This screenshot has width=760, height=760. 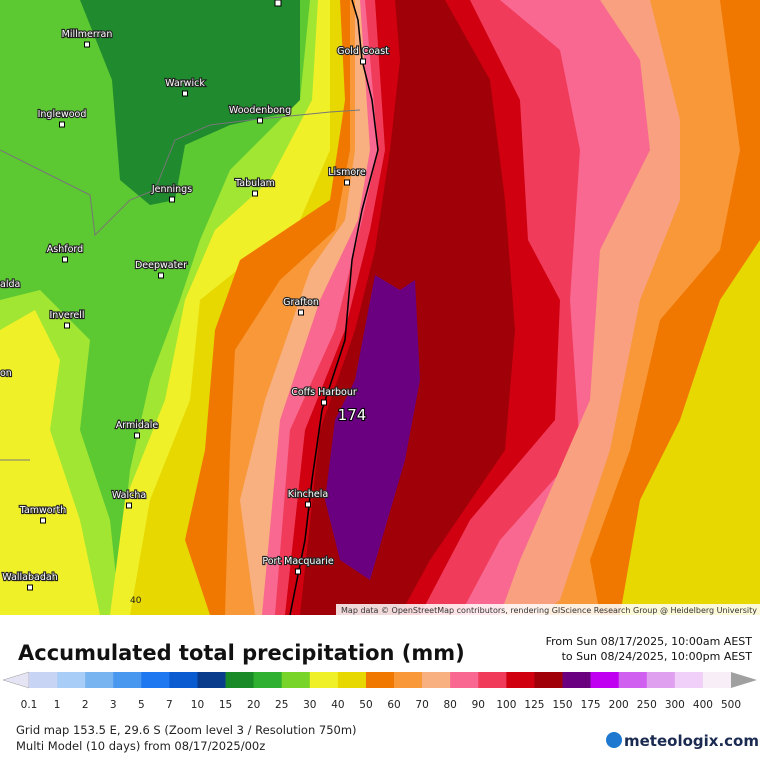 I want to click on contour-label: 40, so click(x=136, y=601).